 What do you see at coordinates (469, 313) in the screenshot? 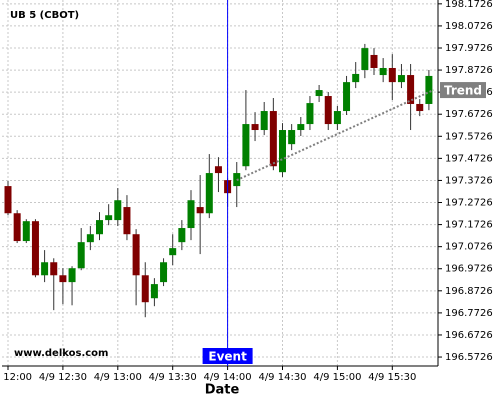
I see `y-tick-label: 196.7726` at bounding box center [469, 313].